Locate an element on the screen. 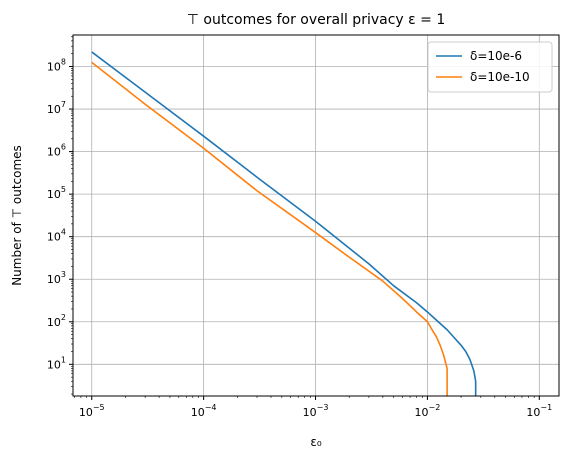  y-tick-label: 10⁷ is located at coordinates (56, 108).